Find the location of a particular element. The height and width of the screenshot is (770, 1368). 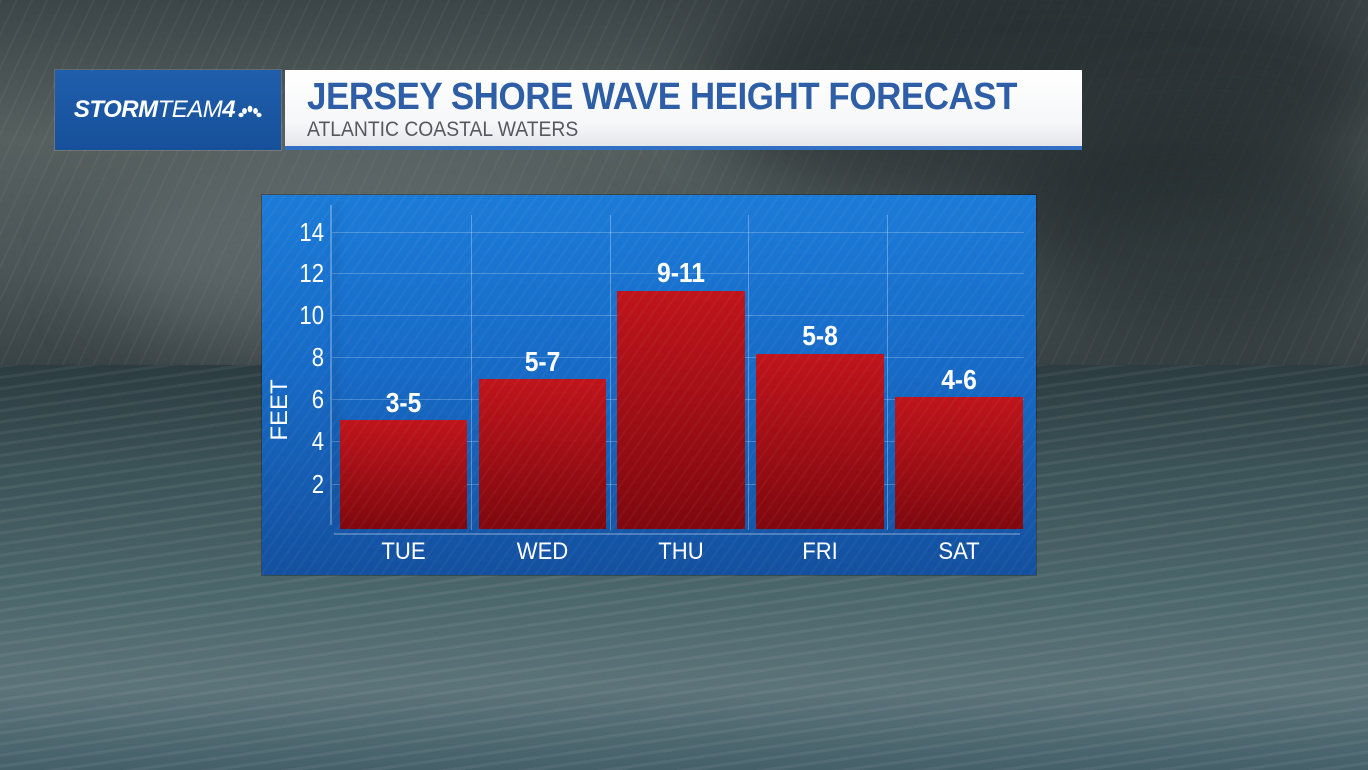

y-axis-label: FEET is located at coordinates (279, 410).